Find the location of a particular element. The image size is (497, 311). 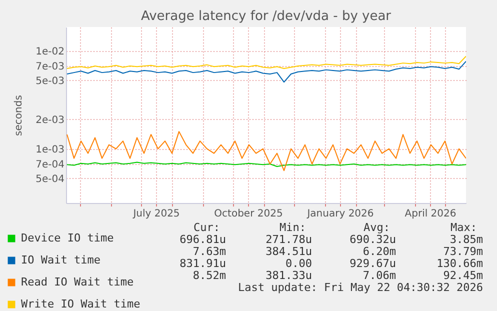

text: 696.81u is located at coordinates (203, 239).